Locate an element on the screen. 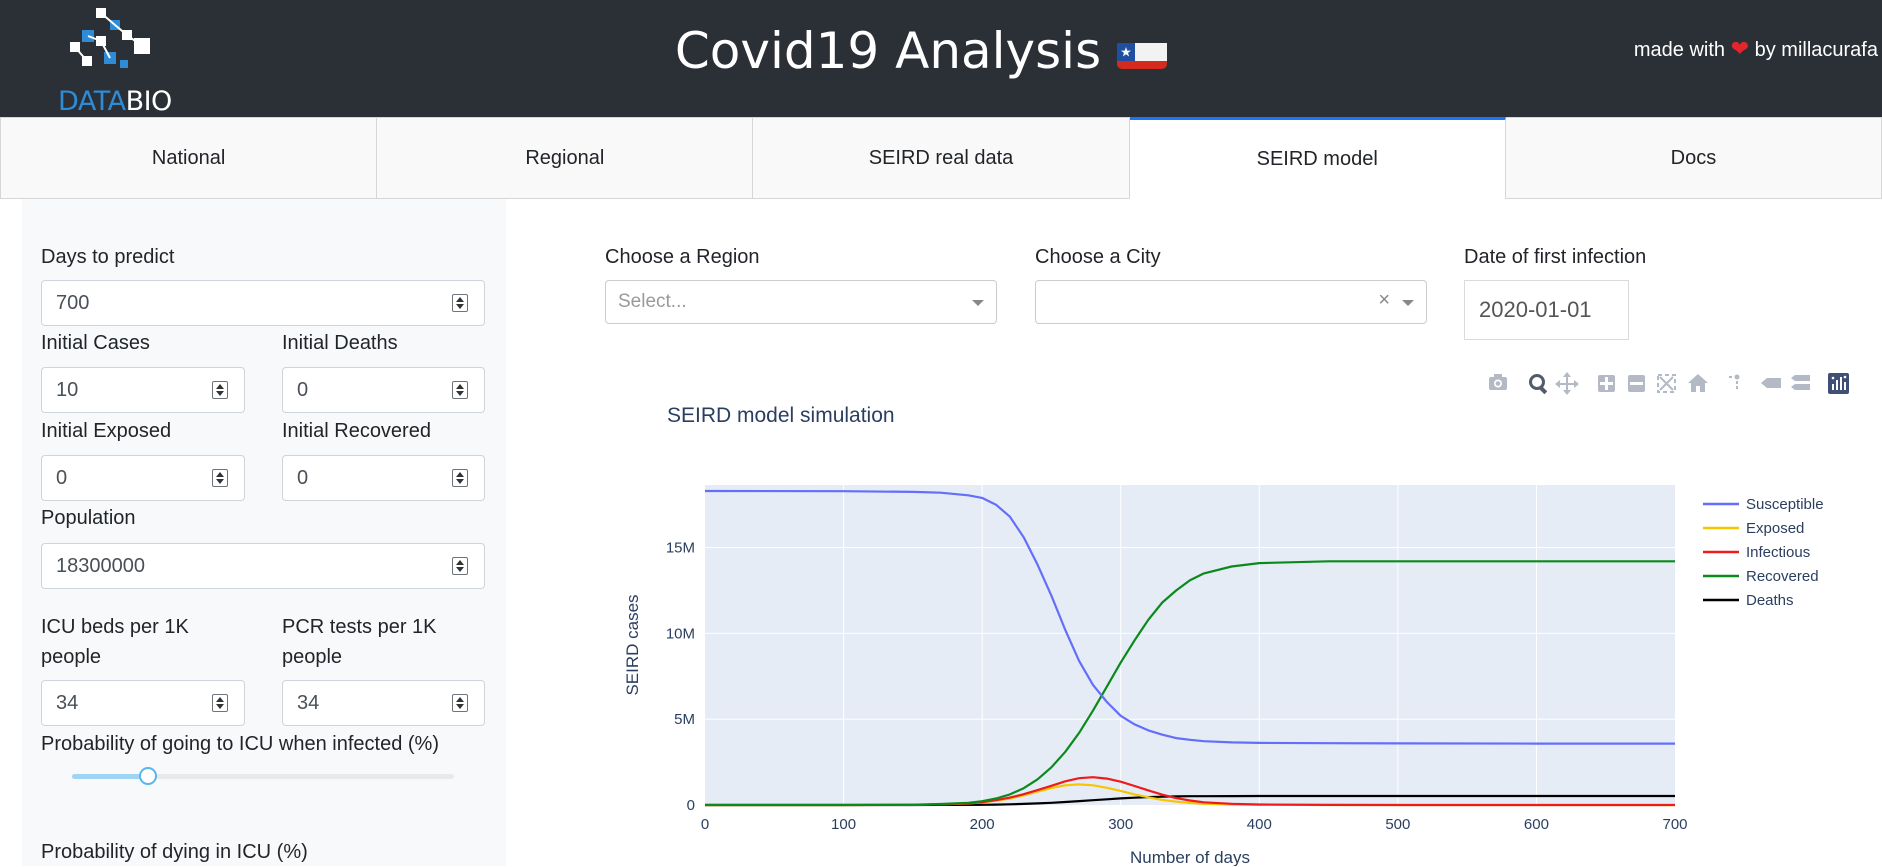  population-input: 18300000 is located at coordinates (263, 566).